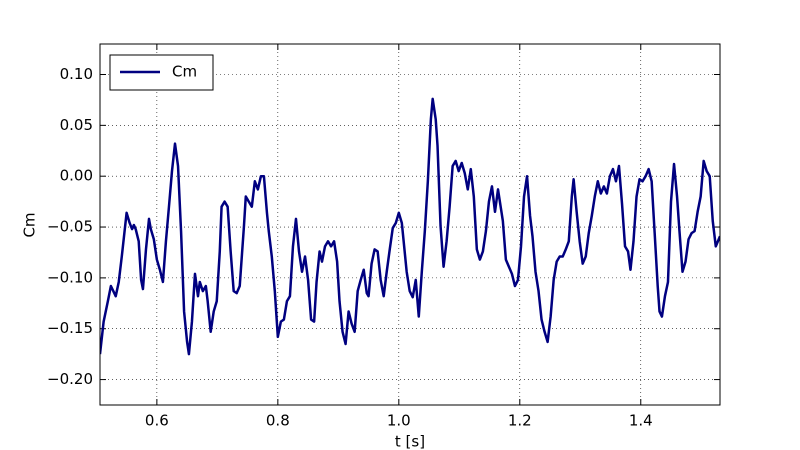  Describe the element at coordinates (70, 328) in the screenshot. I see `y-tick-label: −0.15` at that location.